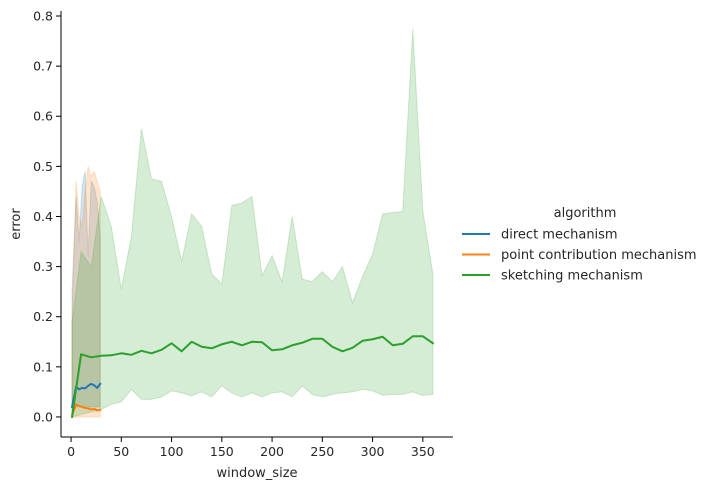 Image resolution: width=721 pixels, height=490 pixels. What do you see at coordinates (43, 266) in the screenshot?
I see `y-tick-label: 0.3` at bounding box center [43, 266].